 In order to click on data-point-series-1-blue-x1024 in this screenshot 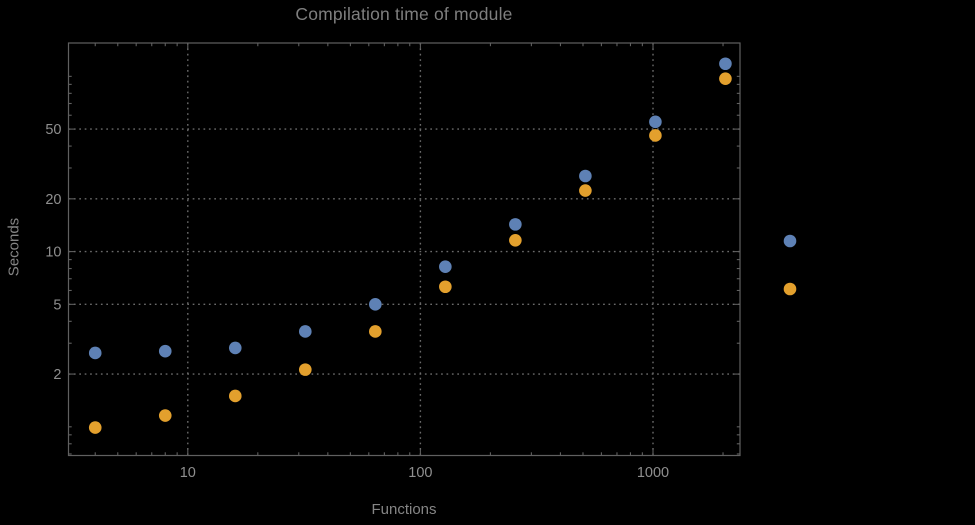, I will do `click(655, 122)`.